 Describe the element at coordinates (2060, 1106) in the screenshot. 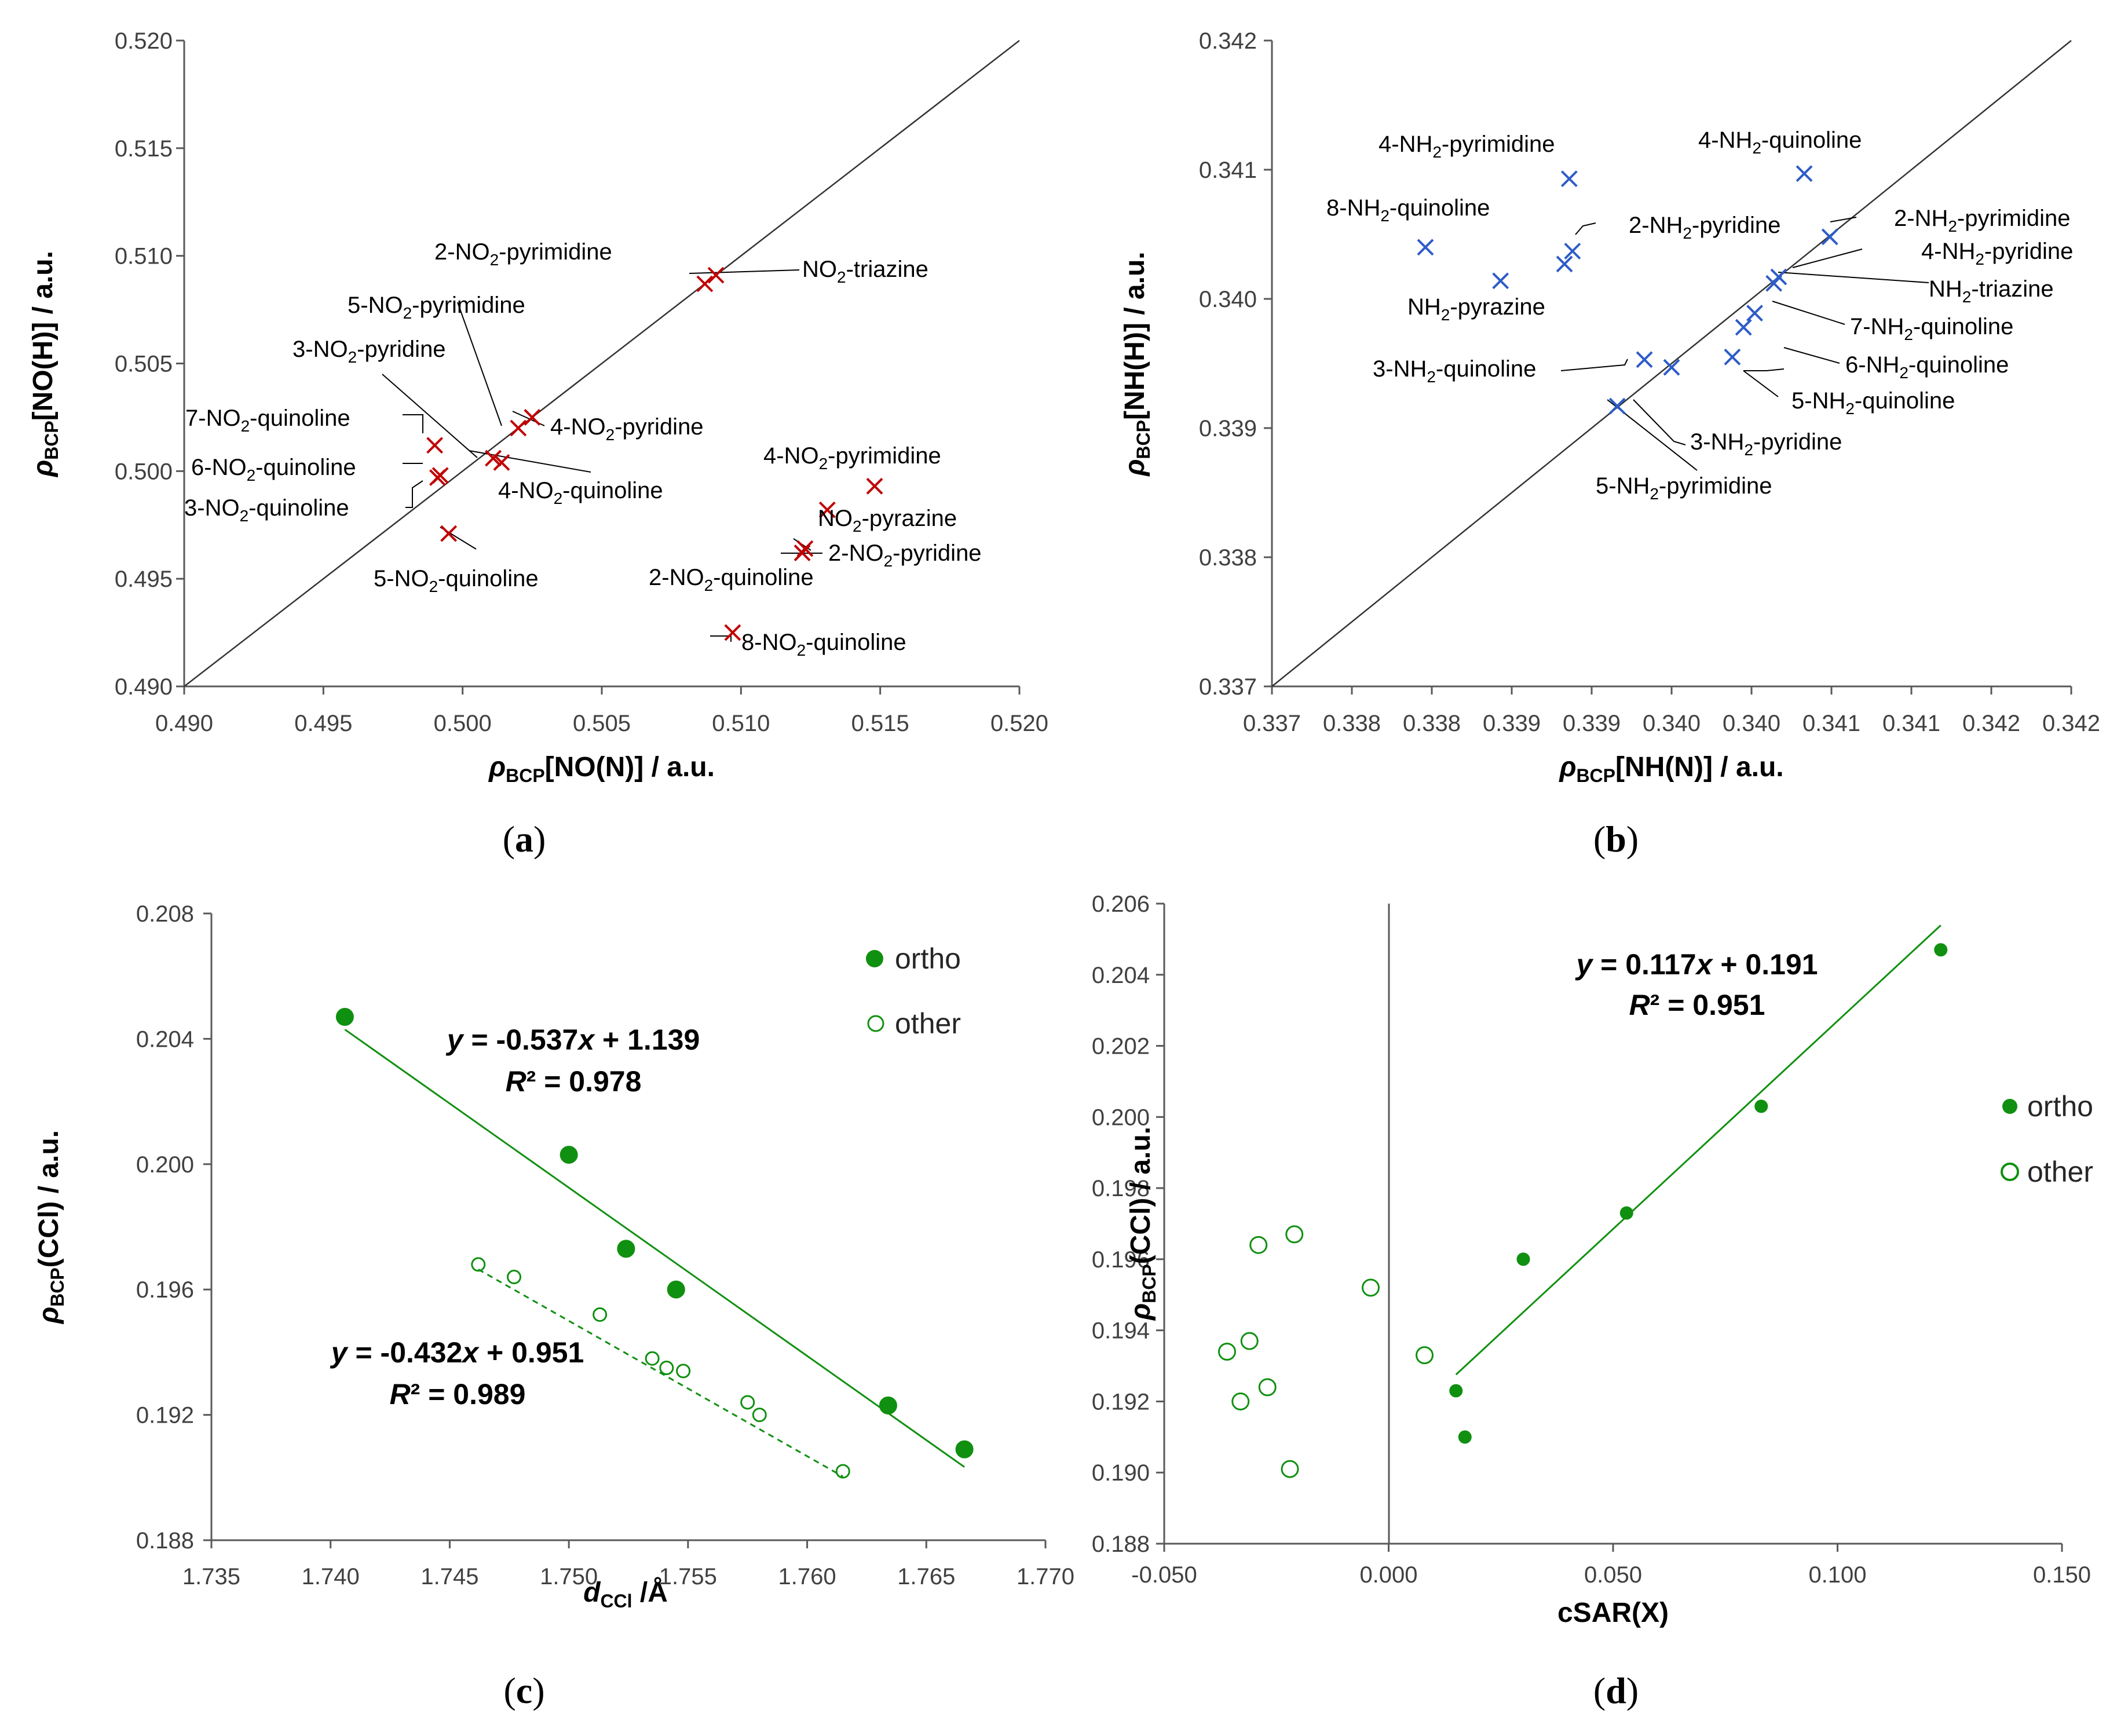

I see `d-legend-ortho: ortho` at that location.